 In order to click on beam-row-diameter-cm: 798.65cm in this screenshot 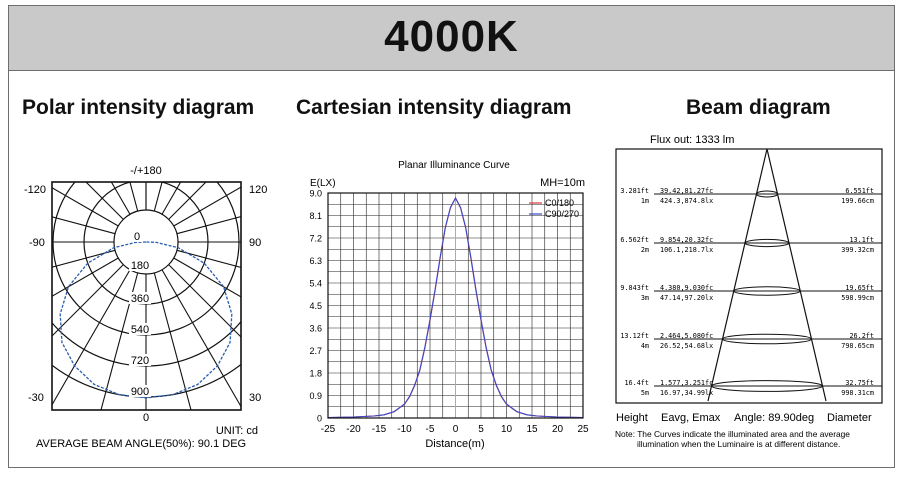, I will do `click(857, 346)`.